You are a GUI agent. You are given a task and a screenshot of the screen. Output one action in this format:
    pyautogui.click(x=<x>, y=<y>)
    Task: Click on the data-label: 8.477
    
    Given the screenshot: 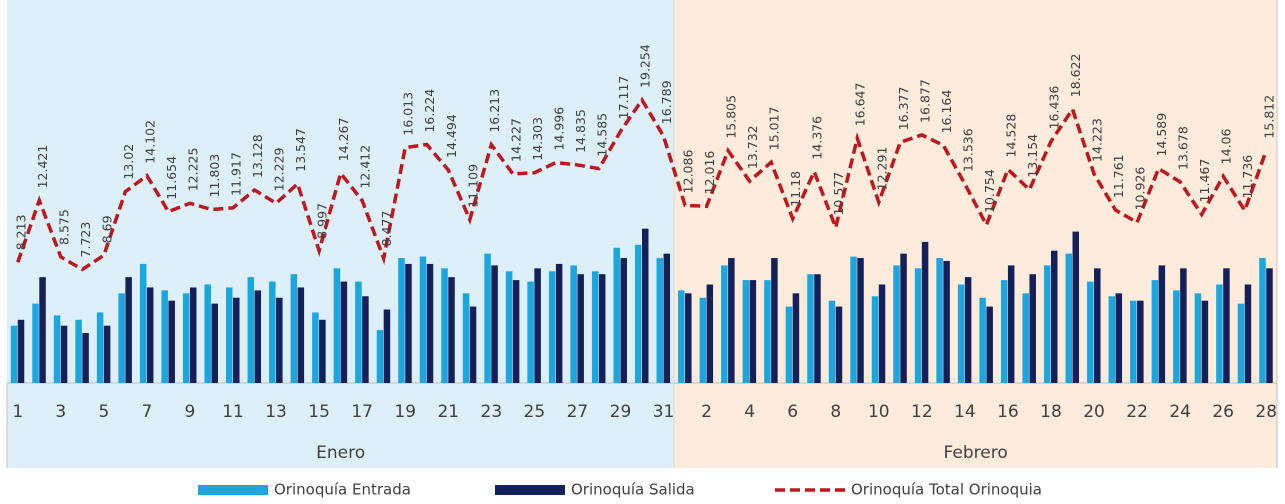 What is the action you would take?
    pyautogui.click(x=386, y=229)
    